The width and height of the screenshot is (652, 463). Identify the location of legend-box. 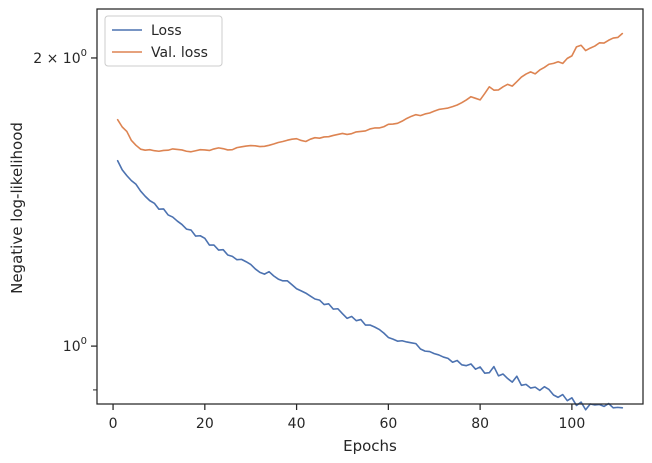
(163, 41).